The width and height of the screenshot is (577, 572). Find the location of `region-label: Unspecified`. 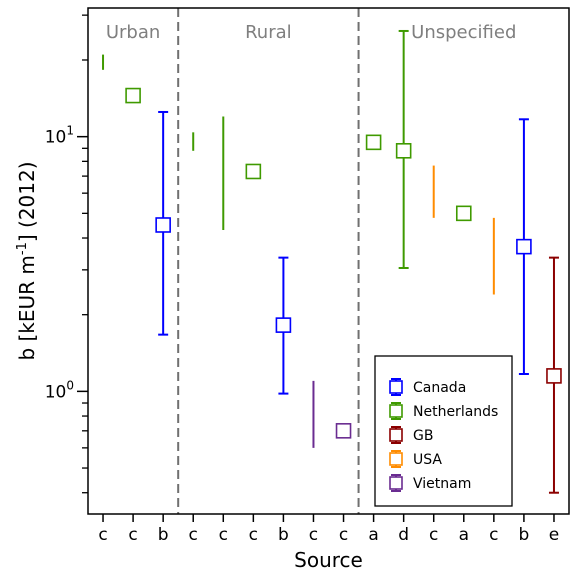

region-label: Unspecified is located at coordinates (463, 32).